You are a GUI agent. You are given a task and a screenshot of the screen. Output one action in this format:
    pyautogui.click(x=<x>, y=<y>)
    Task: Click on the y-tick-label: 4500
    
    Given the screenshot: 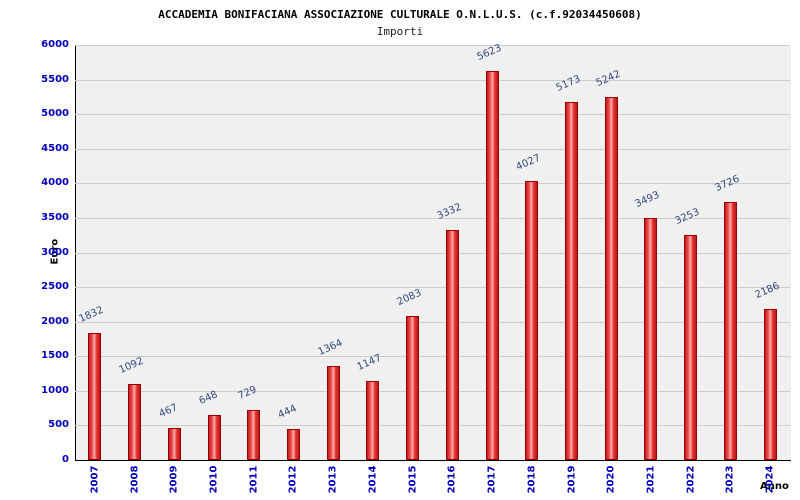 What is the action you would take?
    pyautogui.click(x=55, y=148)
    